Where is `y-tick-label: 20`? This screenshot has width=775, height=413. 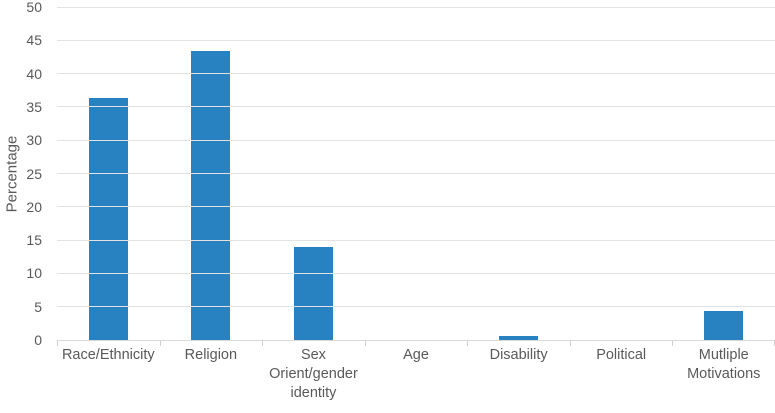 y-tick-label: 20 is located at coordinates (34, 206).